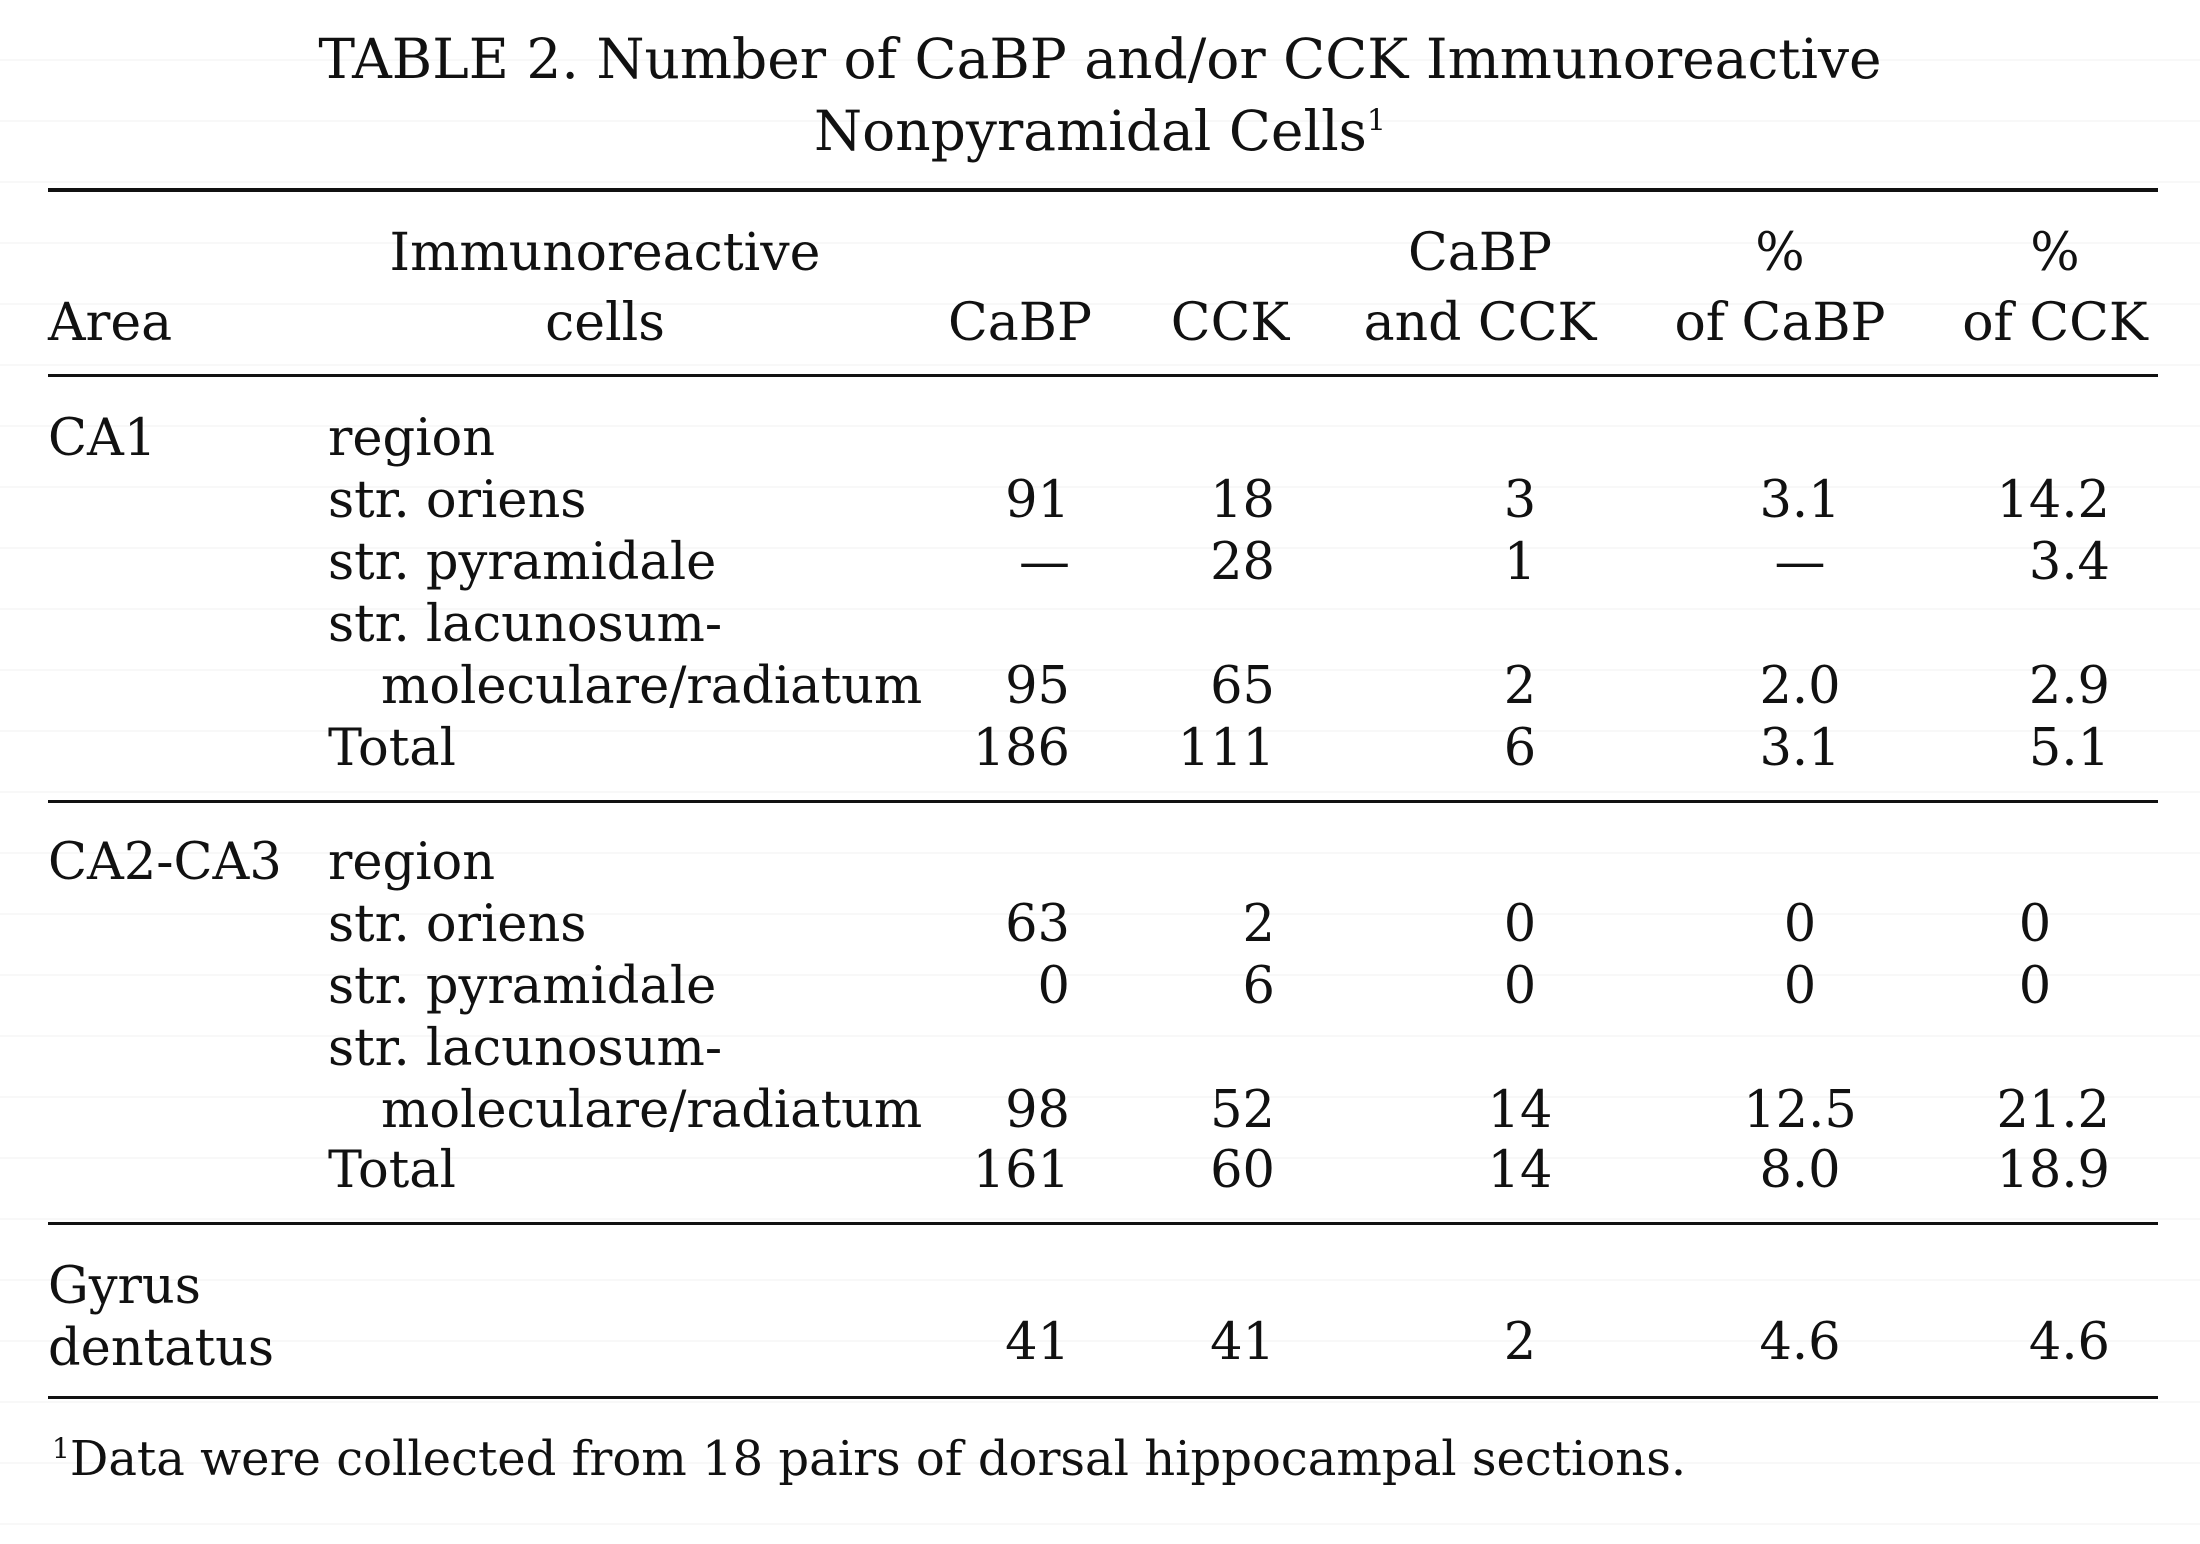  I want to click on cell-cck: 60, so click(1242, 1170).